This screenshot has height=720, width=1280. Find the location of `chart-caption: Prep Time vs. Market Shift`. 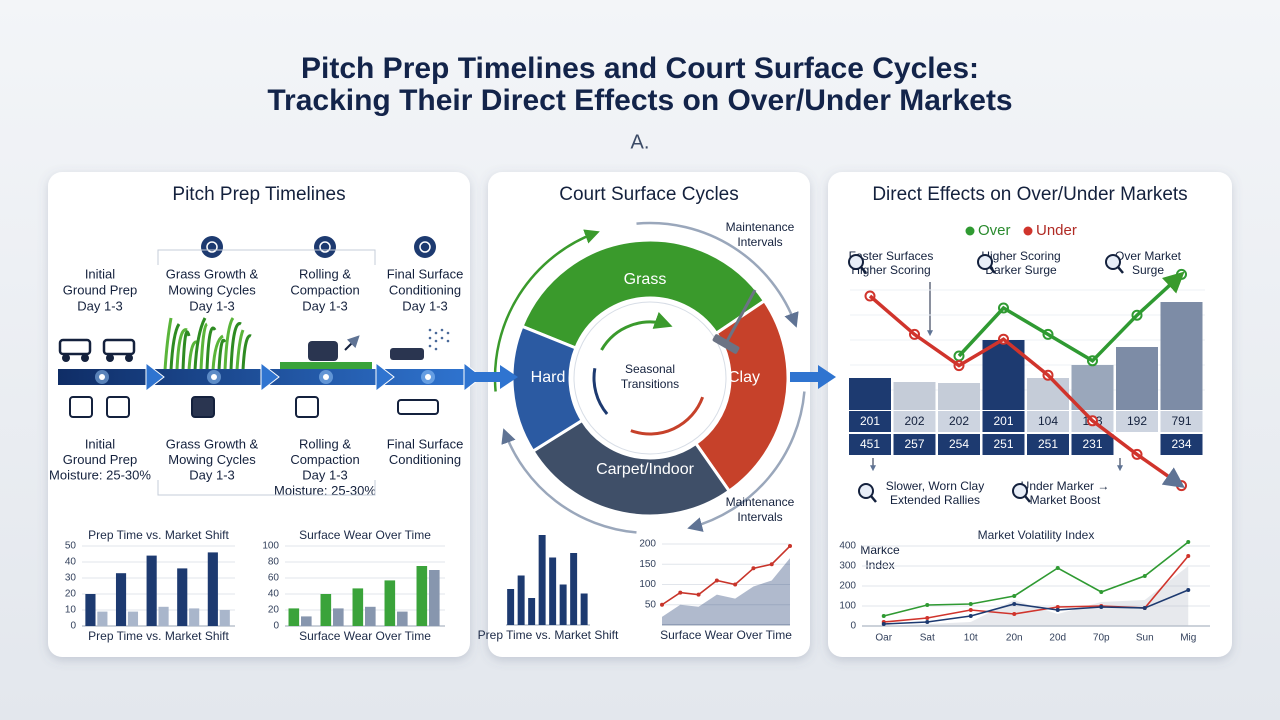

chart-caption: Prep Time vs. Market Shift is located at coordinates (548, 635).